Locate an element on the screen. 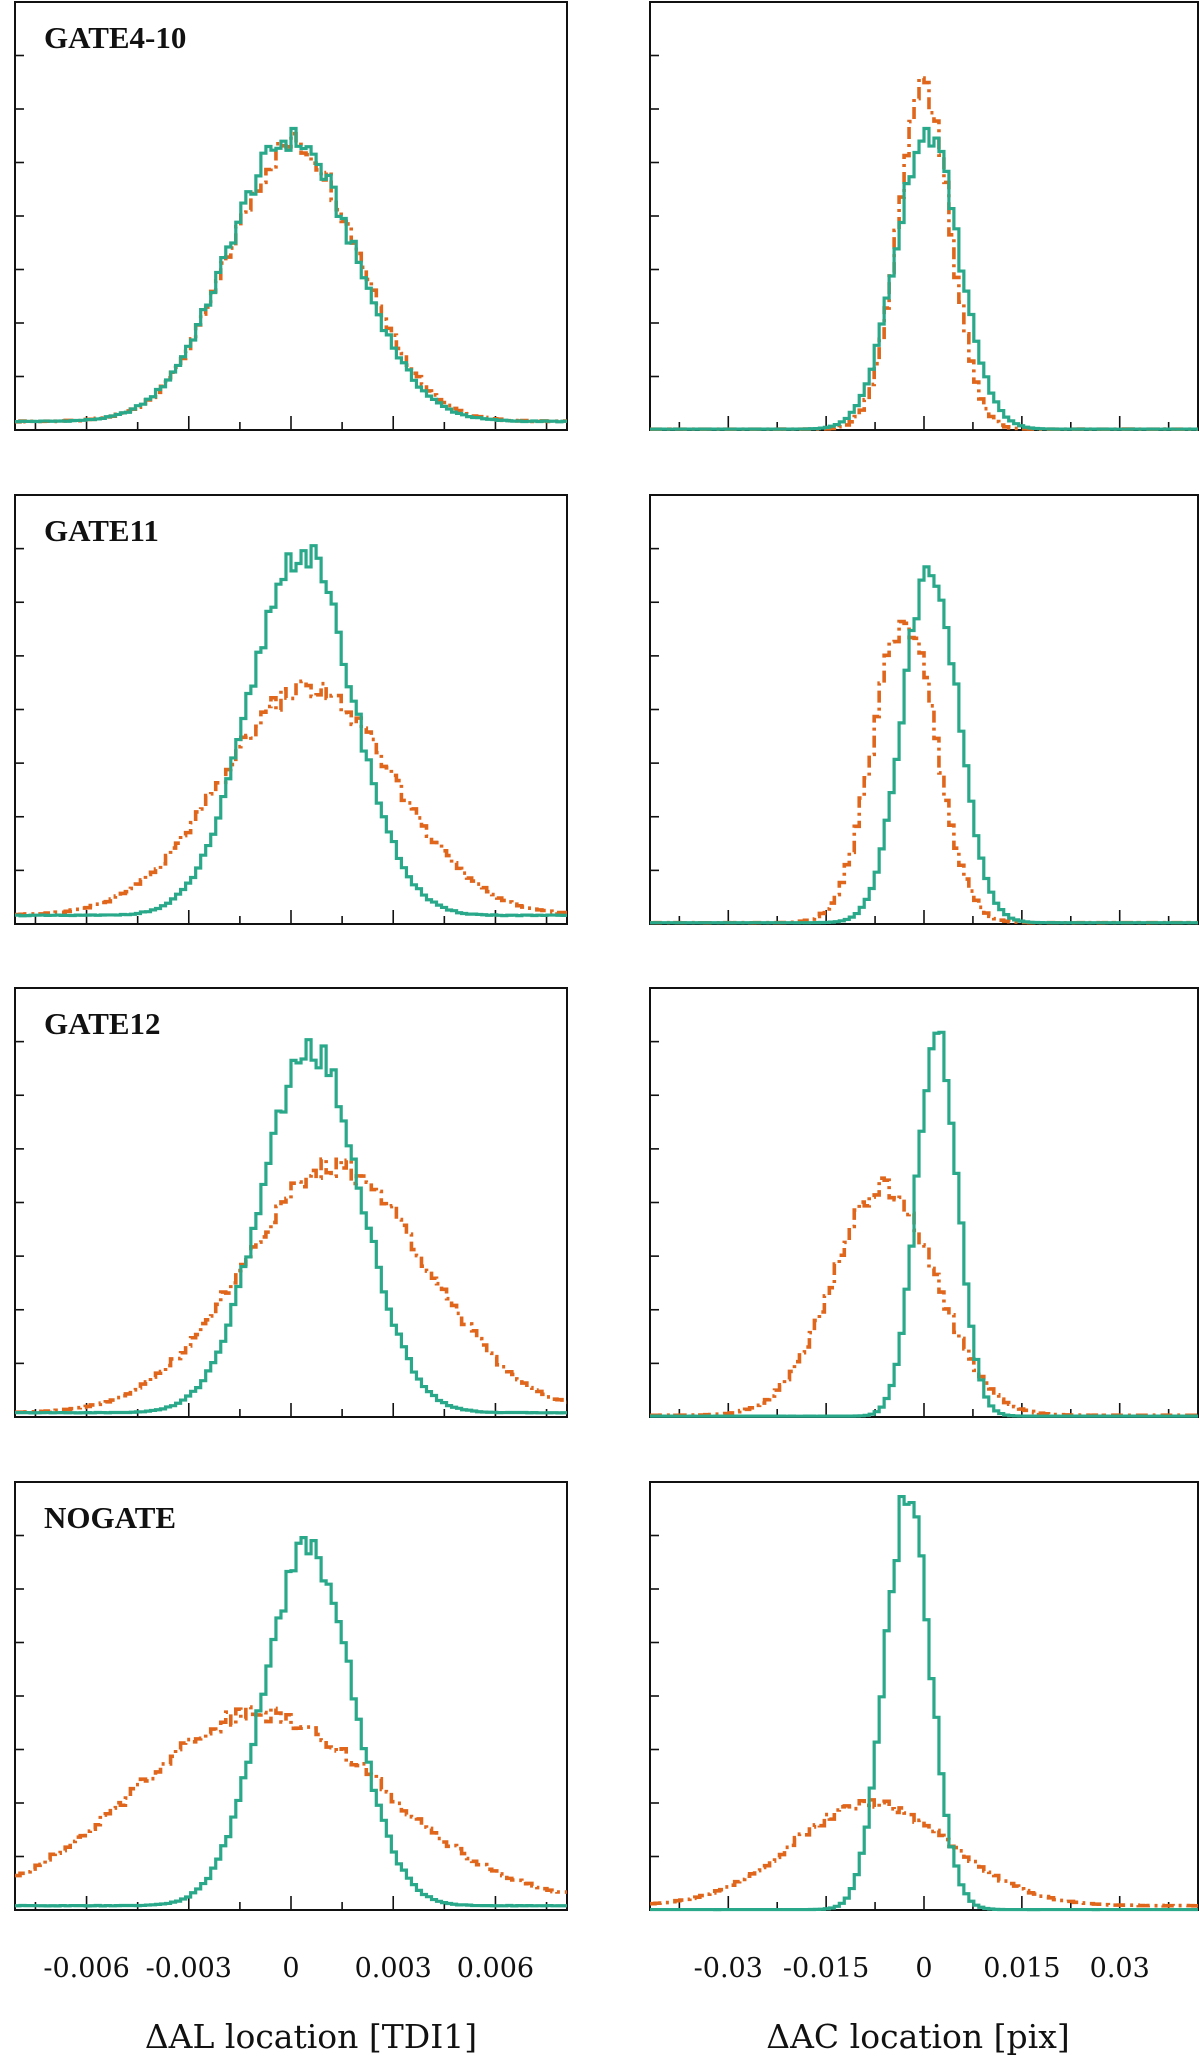 This screenshot has height=2057, width=1200. panel-gate4-10-right is located at coordinates (924, 216).